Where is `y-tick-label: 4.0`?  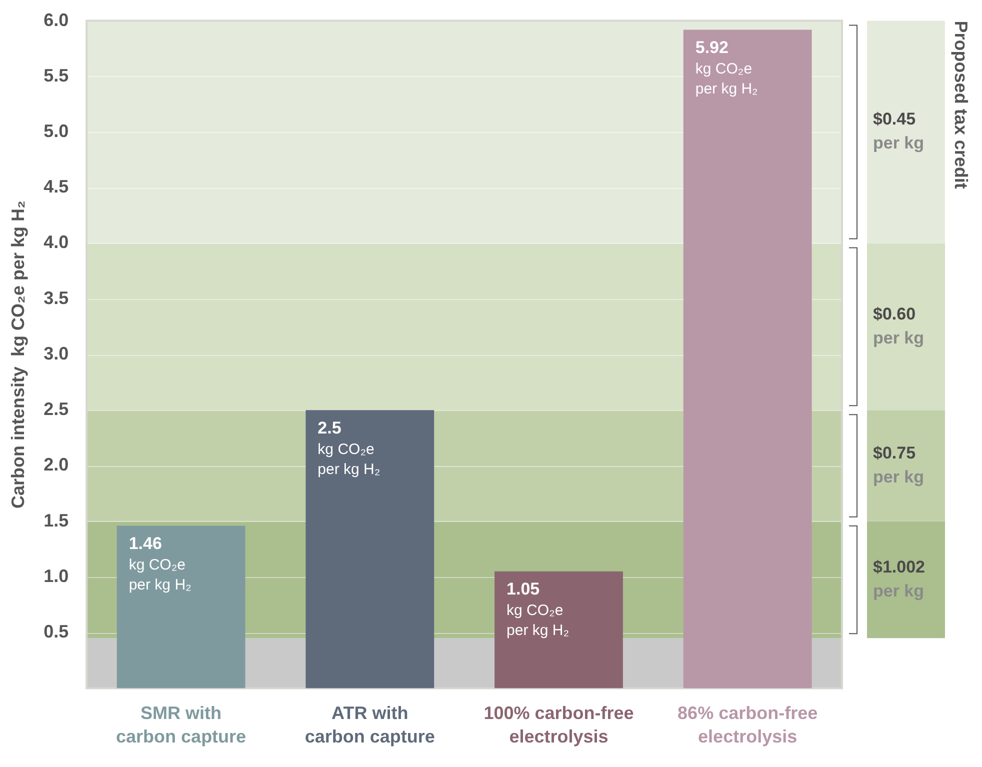
y-tick-label: 4.0 is located at coordinates (56, 242).